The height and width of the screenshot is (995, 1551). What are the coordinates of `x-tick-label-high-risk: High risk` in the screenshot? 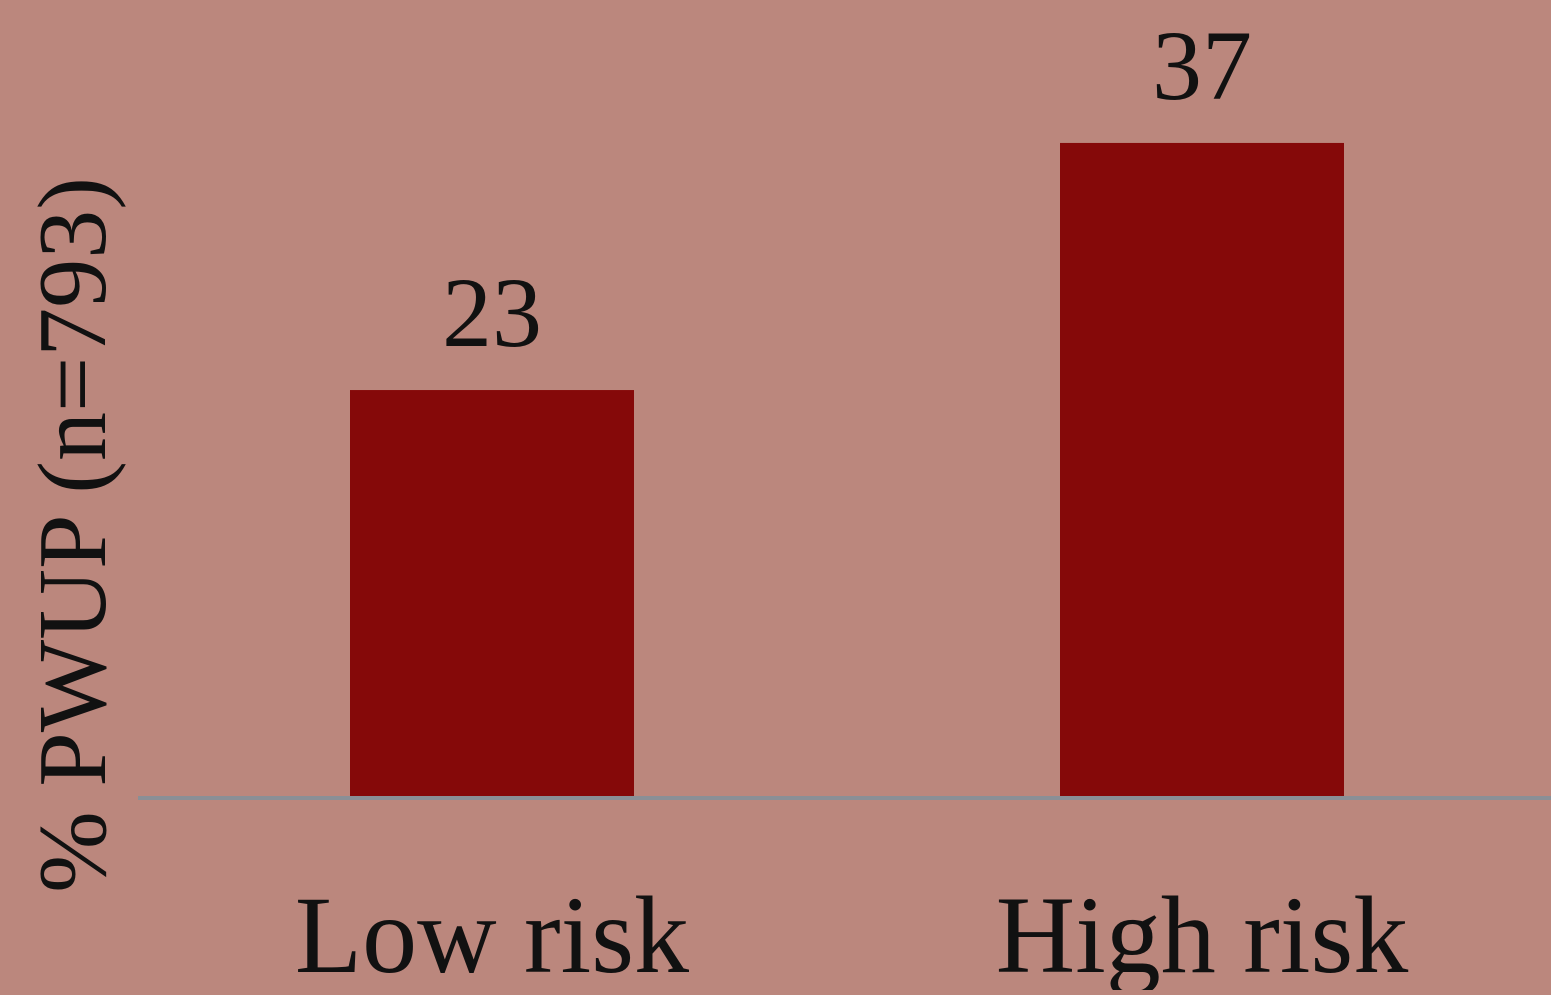 It's located at (1202, 932).